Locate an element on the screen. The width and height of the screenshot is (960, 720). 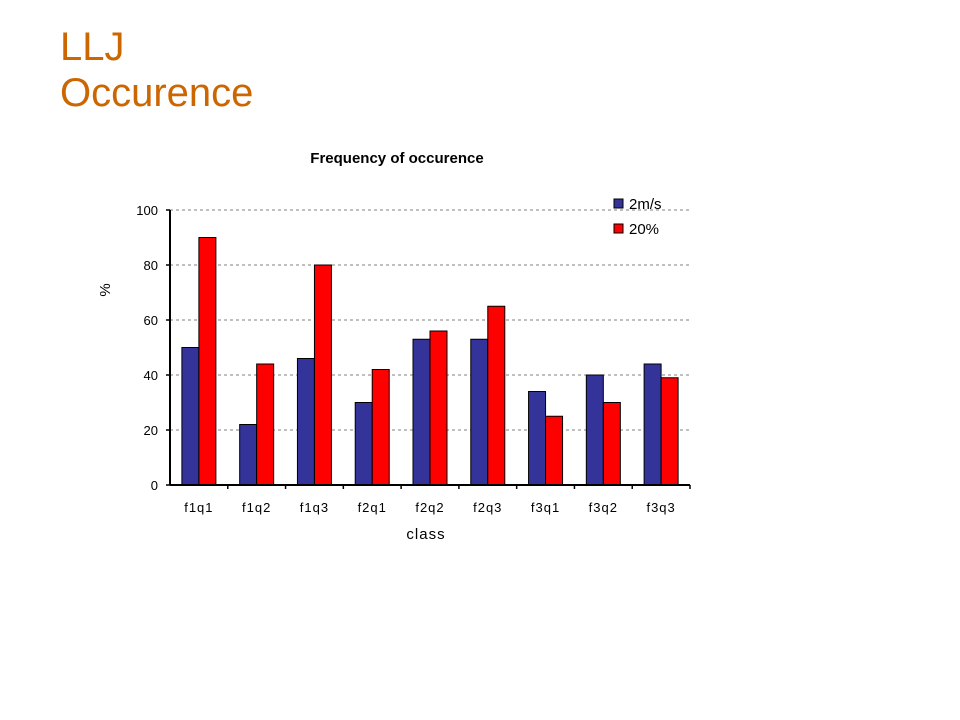
slide-title-line-1: LLJ is located at coordinates (92, 47).